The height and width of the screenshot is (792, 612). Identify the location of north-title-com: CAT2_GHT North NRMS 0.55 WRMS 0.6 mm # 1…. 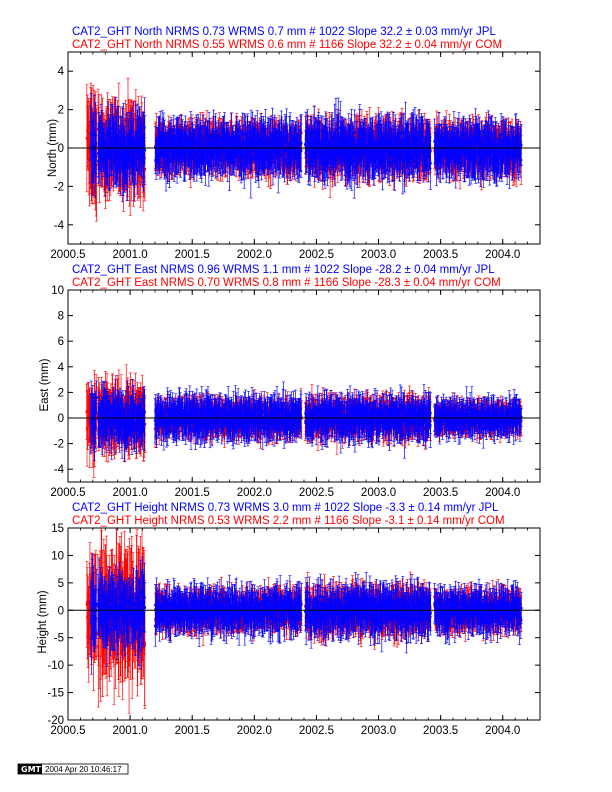
(287, 45).